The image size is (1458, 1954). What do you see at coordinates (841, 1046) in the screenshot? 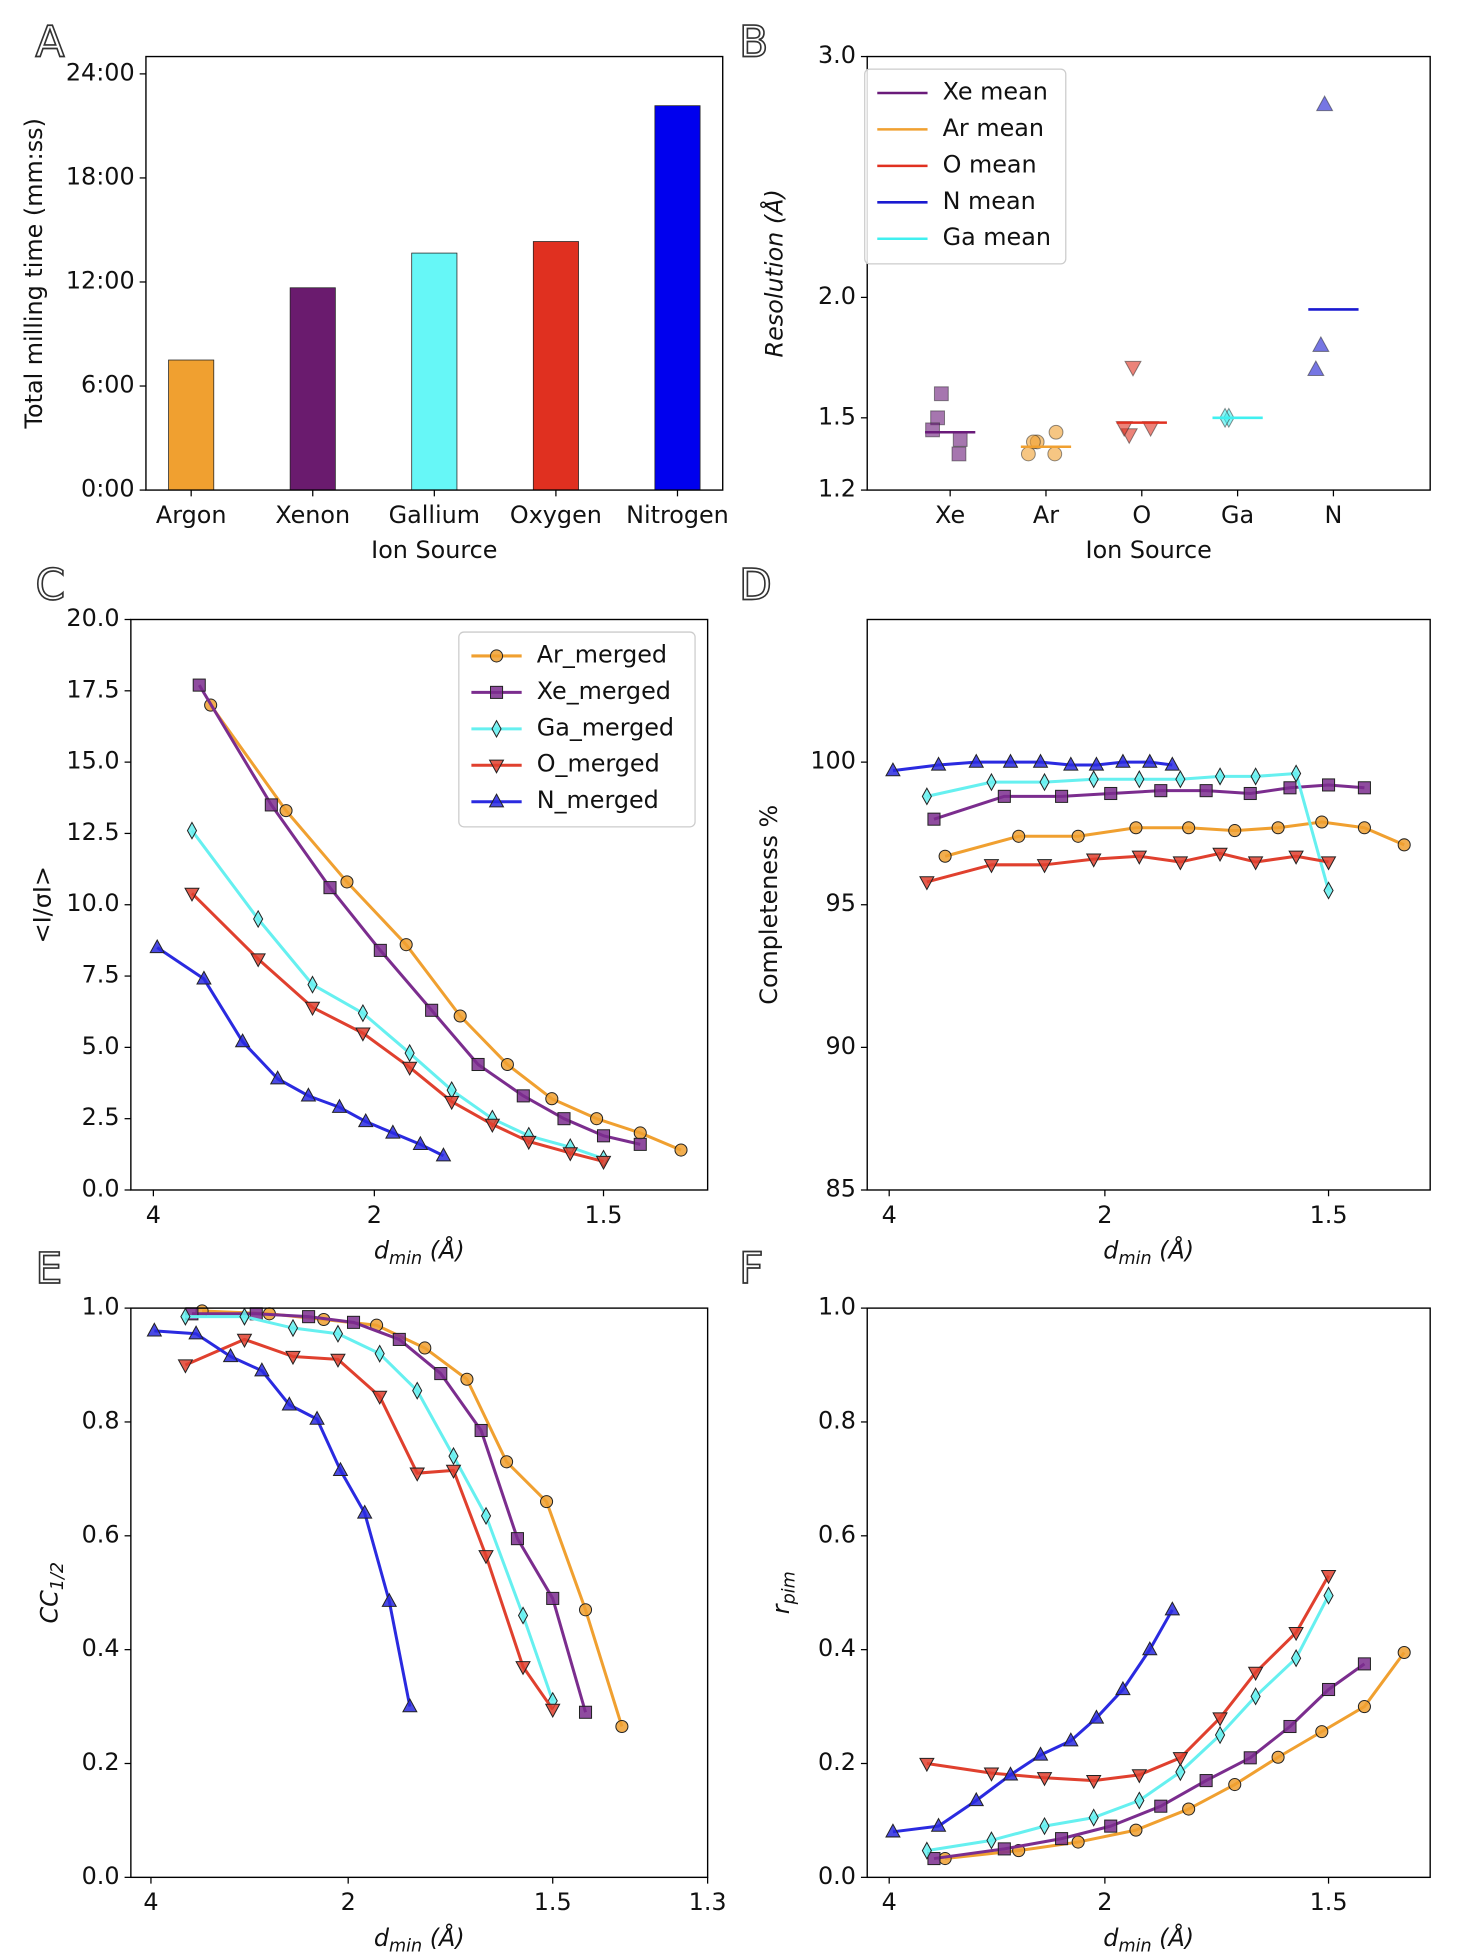
I see `y-tick-label: 90` at bounding box center [841, 1046].